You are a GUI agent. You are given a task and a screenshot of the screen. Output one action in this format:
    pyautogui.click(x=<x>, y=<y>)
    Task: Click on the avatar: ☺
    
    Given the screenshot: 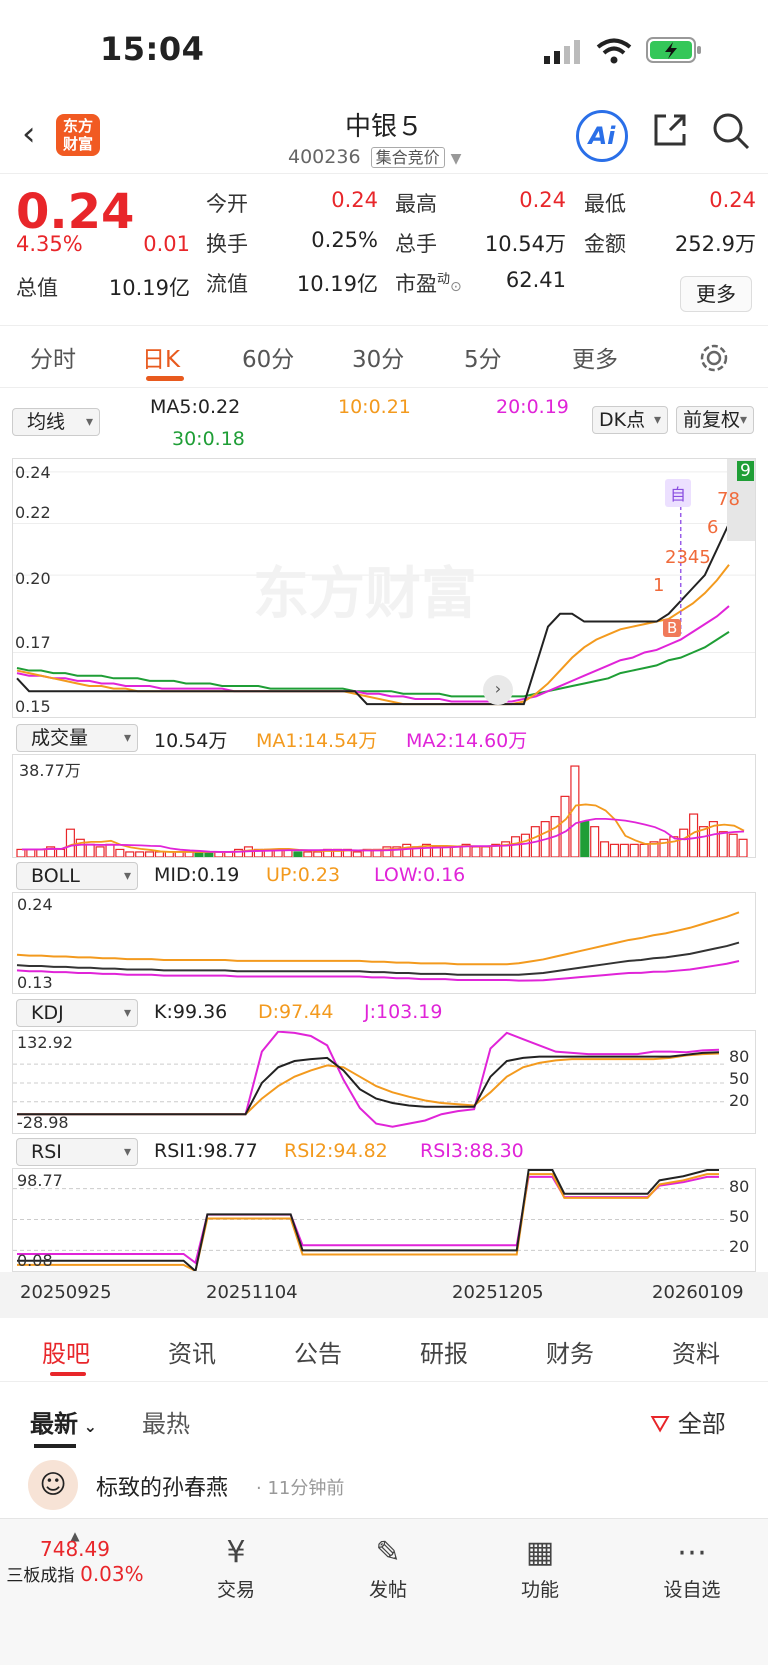 What is the action you would take?
    pyautogui.click(x=53, y=1485)
    